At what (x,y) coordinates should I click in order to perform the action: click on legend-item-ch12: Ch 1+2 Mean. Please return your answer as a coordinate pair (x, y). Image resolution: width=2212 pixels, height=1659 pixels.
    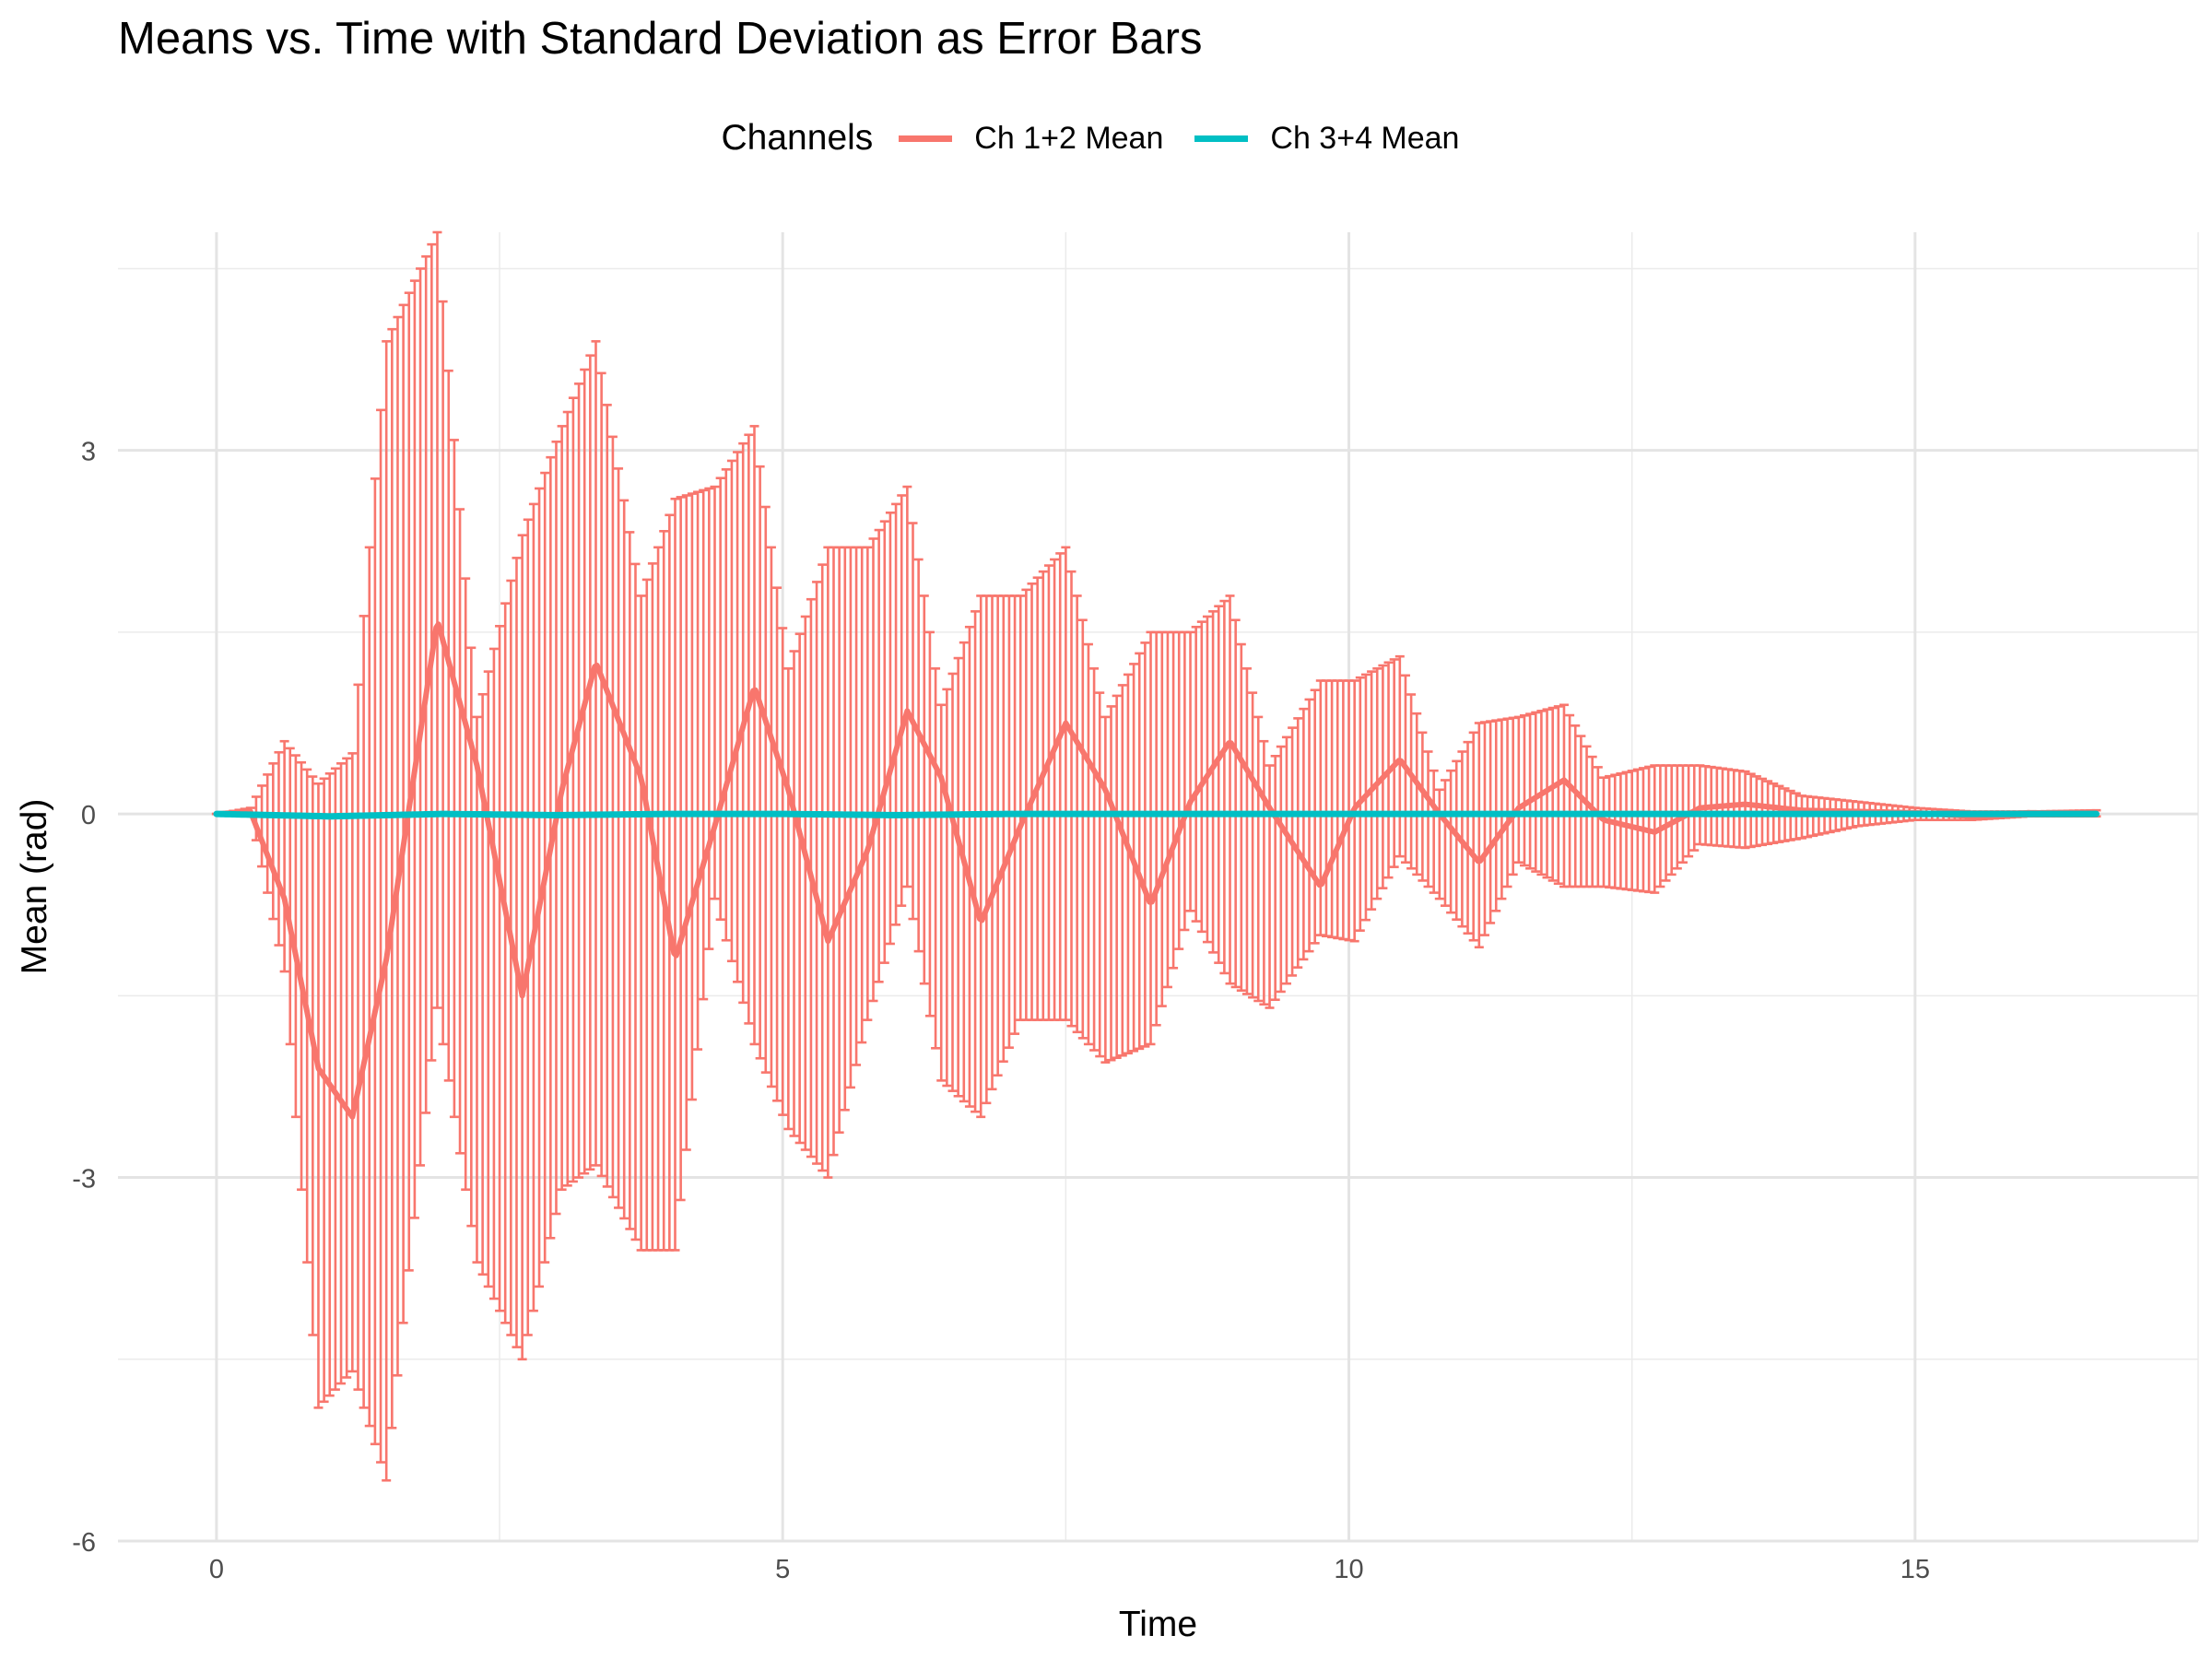
    Looking at the image, I should click on (1031, 139).